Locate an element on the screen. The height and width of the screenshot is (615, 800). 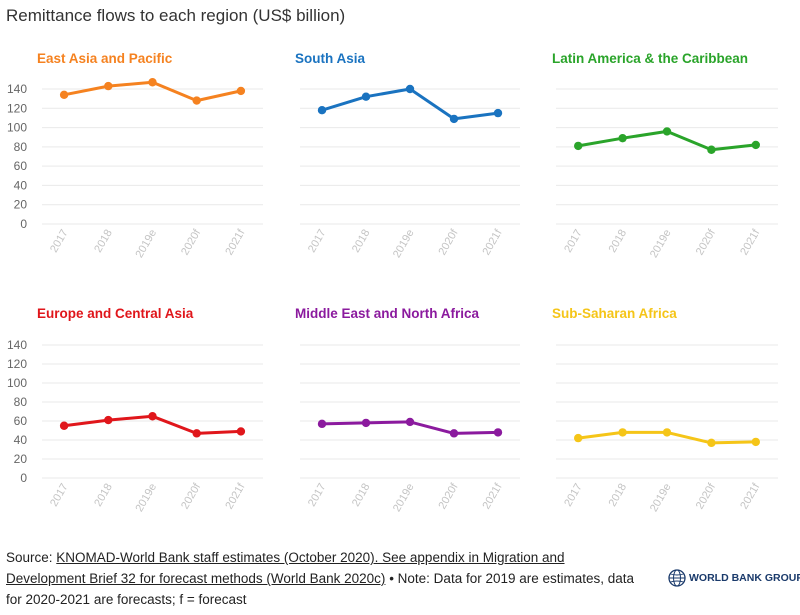
world-bank-logo: WORLD BANK GROUP is located at coordinates (734, 579).